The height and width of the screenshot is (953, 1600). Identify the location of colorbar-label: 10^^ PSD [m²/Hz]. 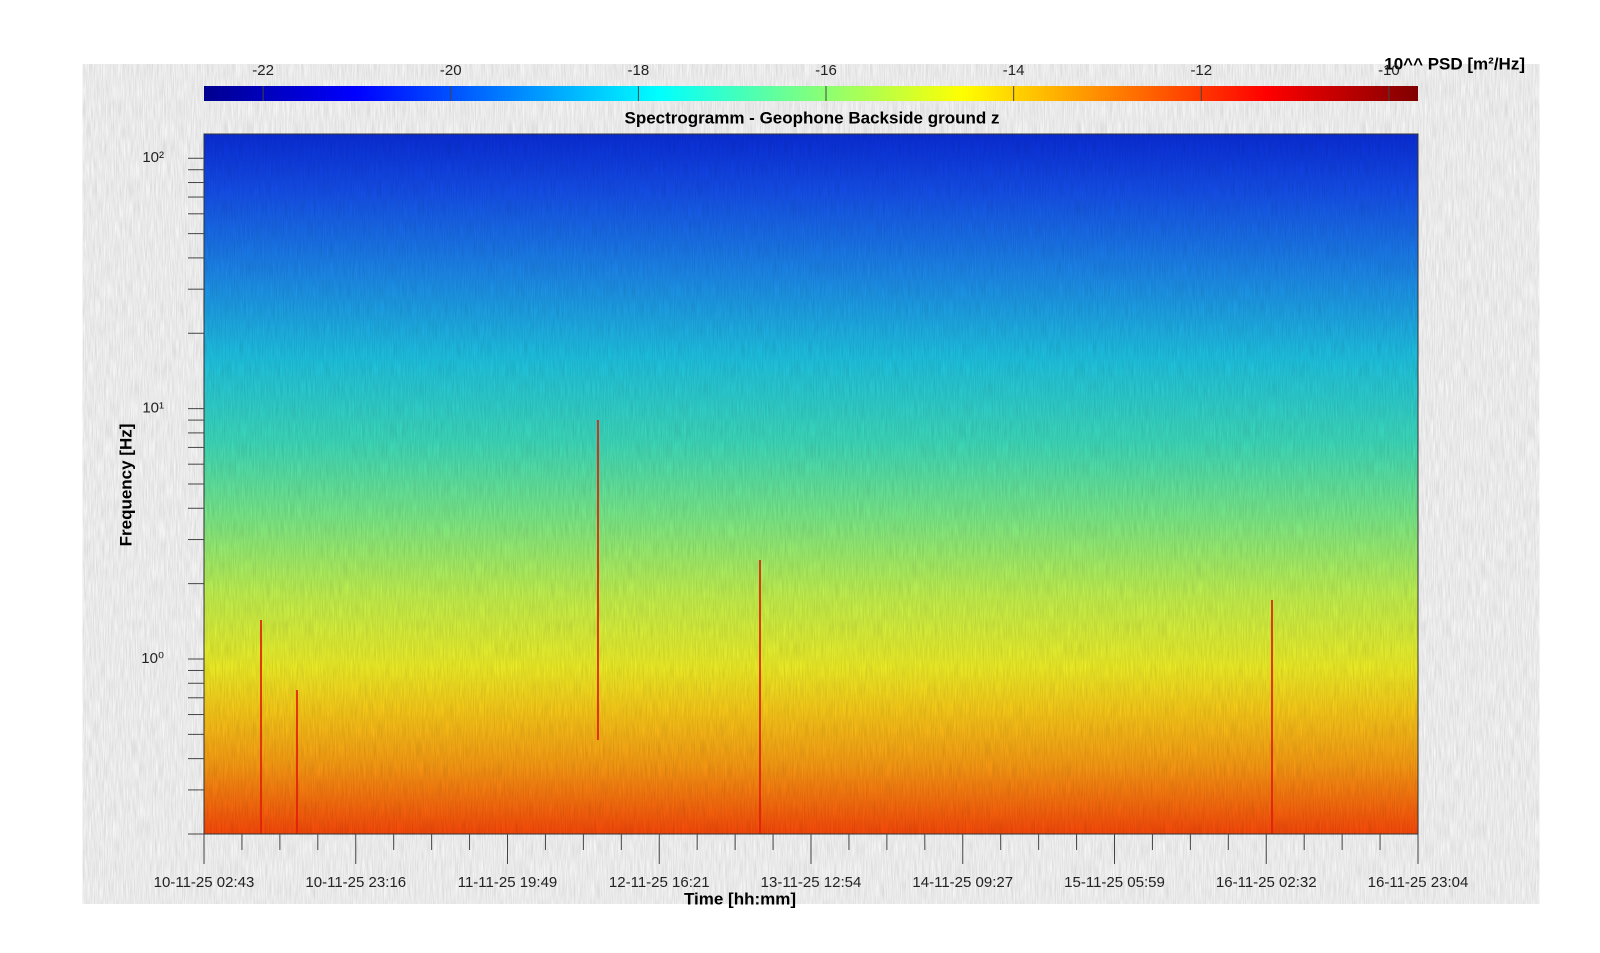
(1454, 63).